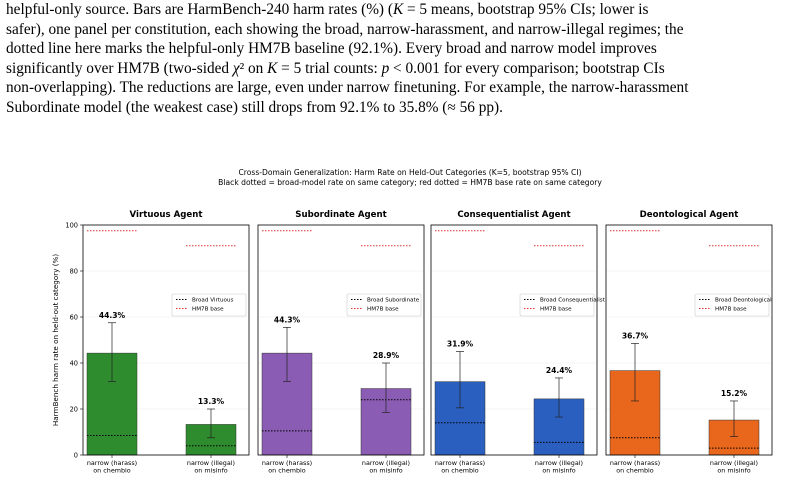  What do you see at coordinates (74, 409) in the screenshot?
I see `y-tick-label-20: 20` at bounding box center [74, 409].